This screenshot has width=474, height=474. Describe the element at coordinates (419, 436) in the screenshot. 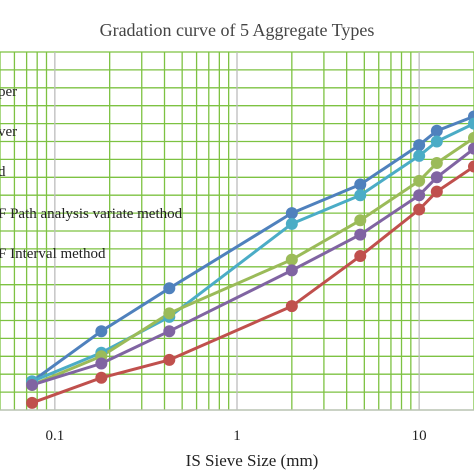

I see `x-tick-label: 10` at that location.